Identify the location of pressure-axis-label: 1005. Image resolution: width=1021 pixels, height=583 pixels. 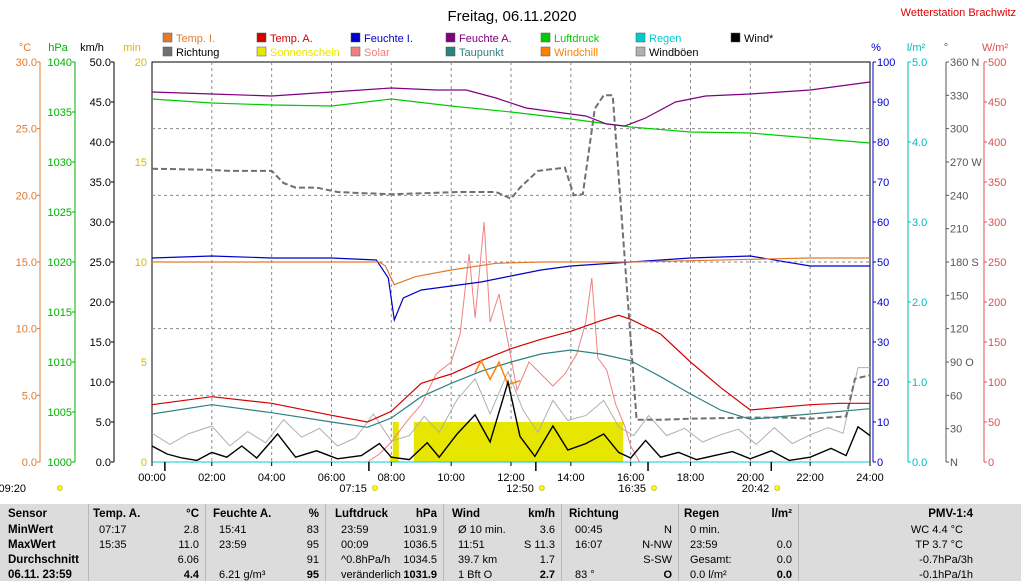
(60, 413).